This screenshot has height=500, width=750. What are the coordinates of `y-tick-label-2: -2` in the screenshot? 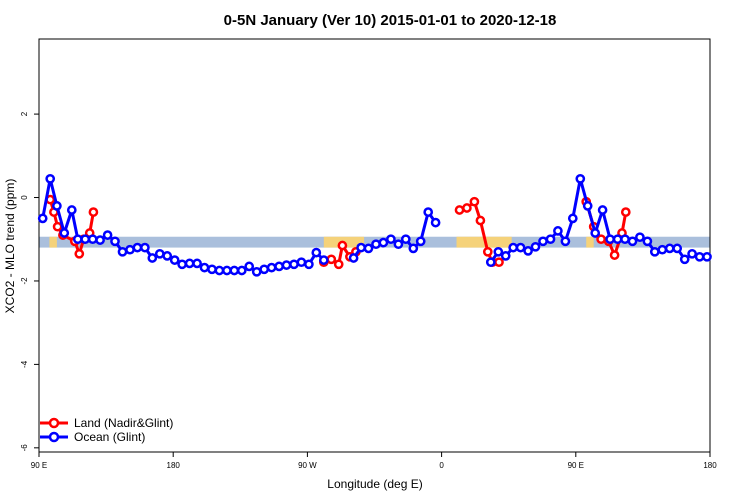 It's located at (24, 281).